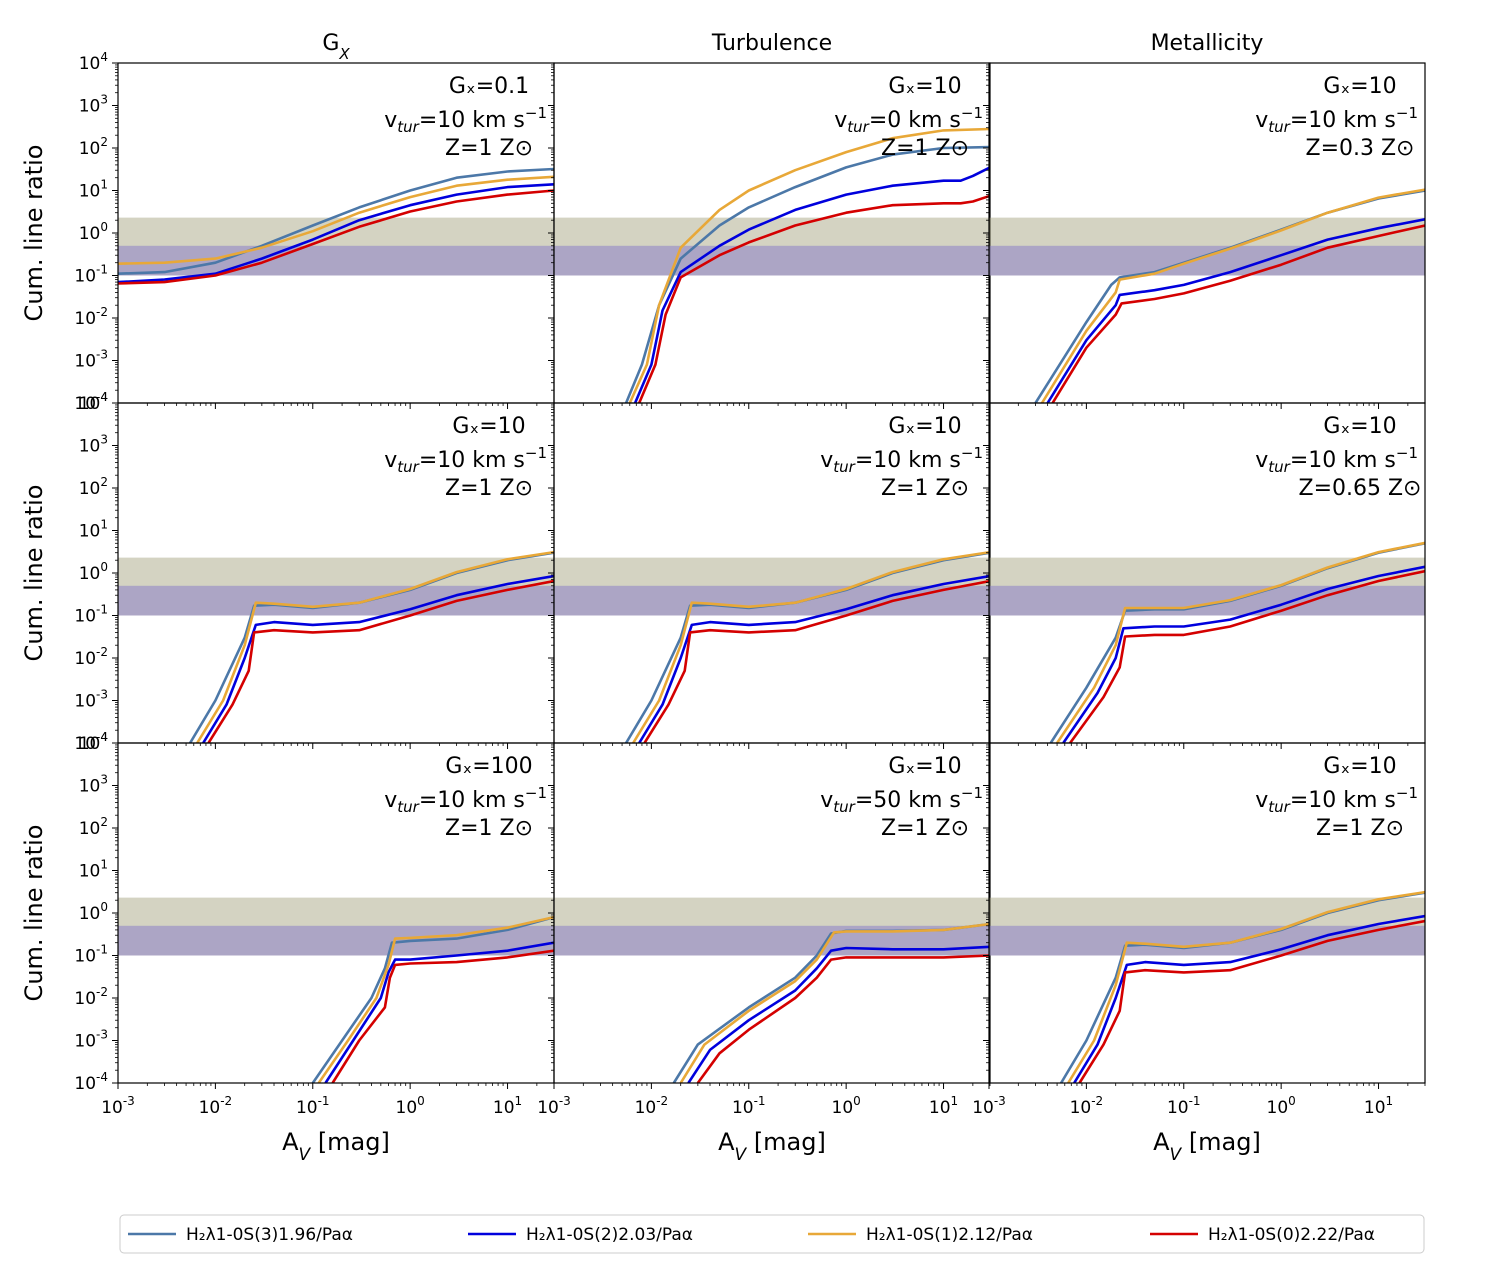 The height and width of the screenshot is (1275, 1500). I want to click on legend-frame, so click(772, 1234).